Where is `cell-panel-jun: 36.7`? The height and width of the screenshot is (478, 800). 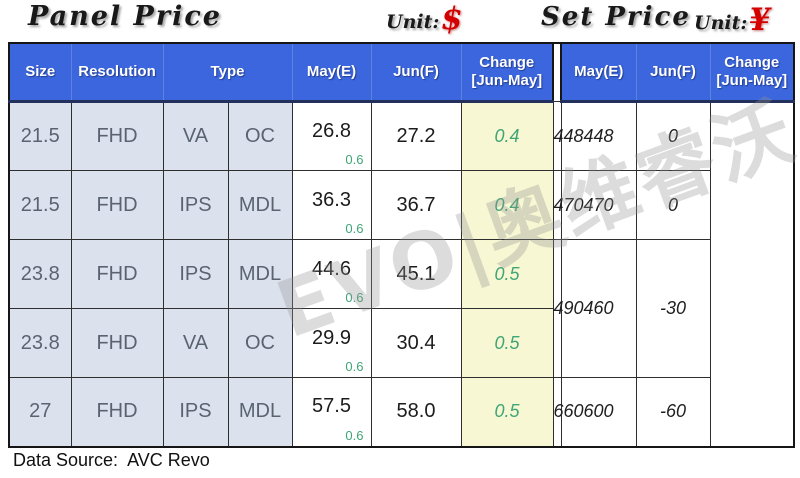
cell-panel-jun: 36.7 is located at coordinates (416, 205).